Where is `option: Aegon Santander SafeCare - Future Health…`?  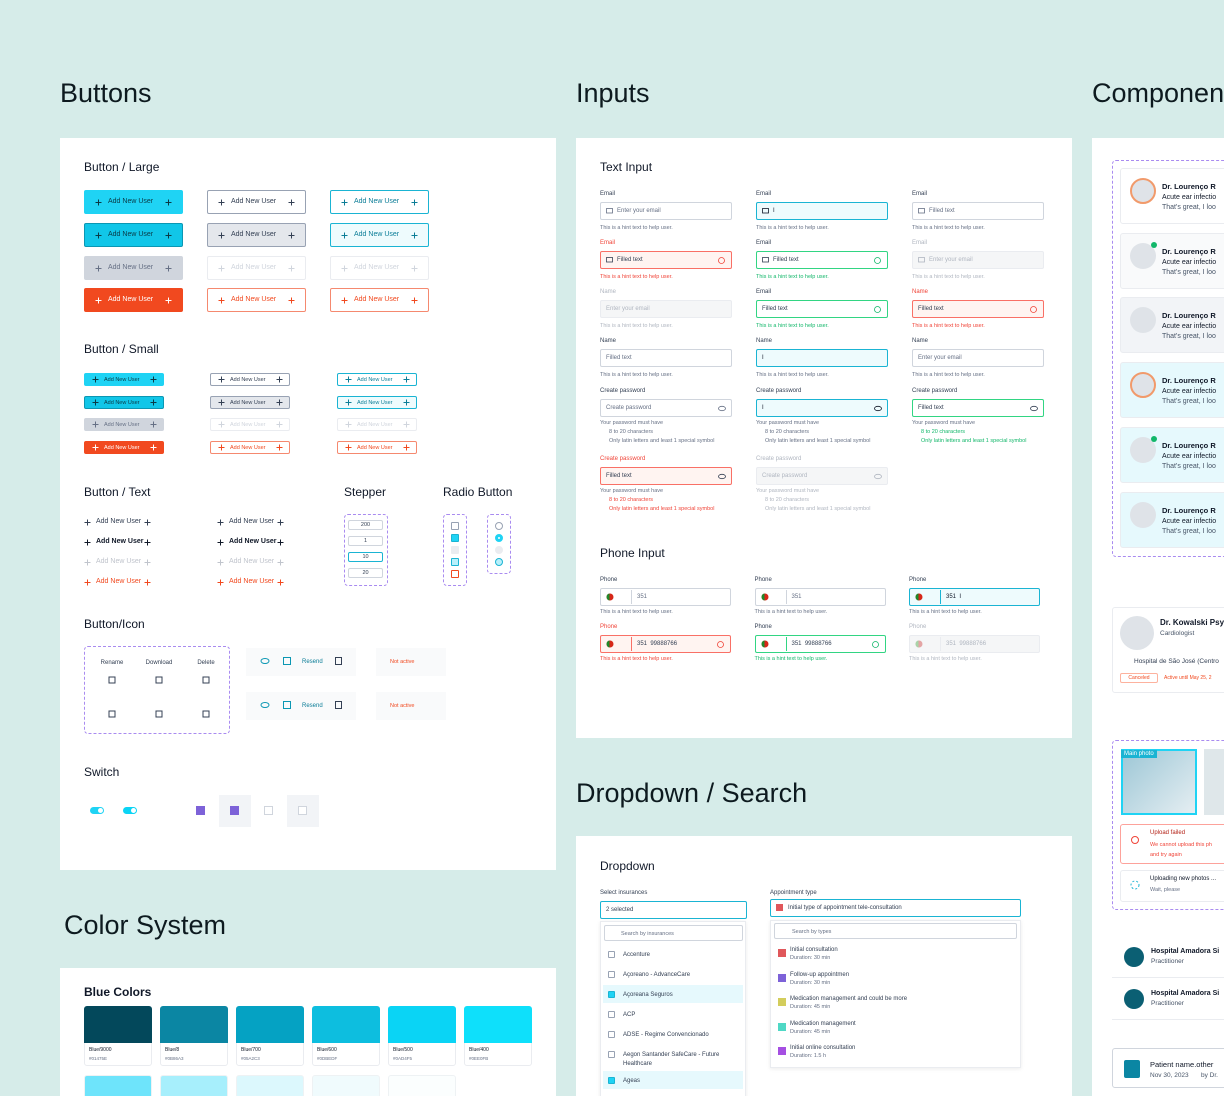
option: Aegon Santander SafeCare - Future Health… is located at coordinates (671, 1059).